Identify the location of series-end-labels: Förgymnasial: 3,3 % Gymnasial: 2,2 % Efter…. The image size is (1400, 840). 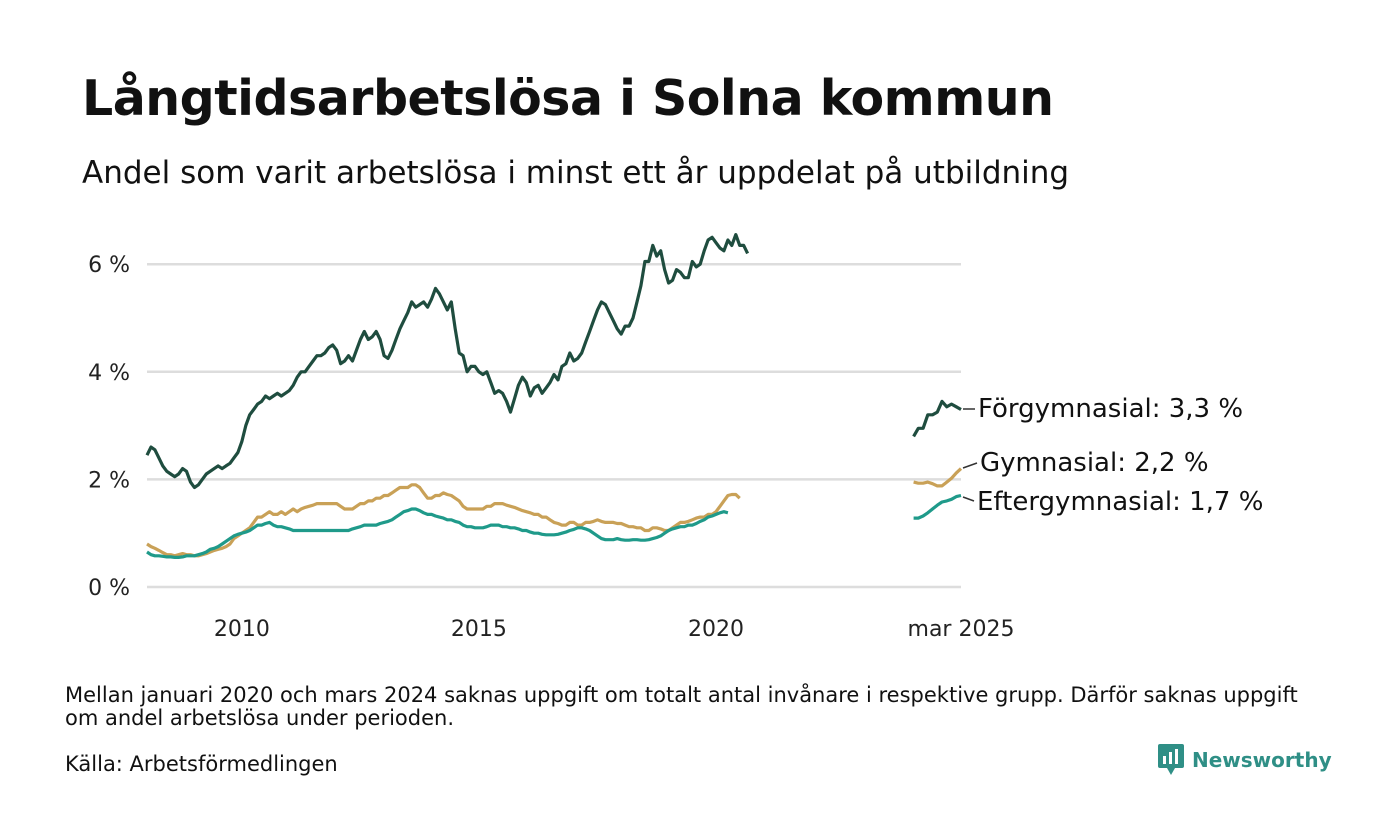
(1112, 455).